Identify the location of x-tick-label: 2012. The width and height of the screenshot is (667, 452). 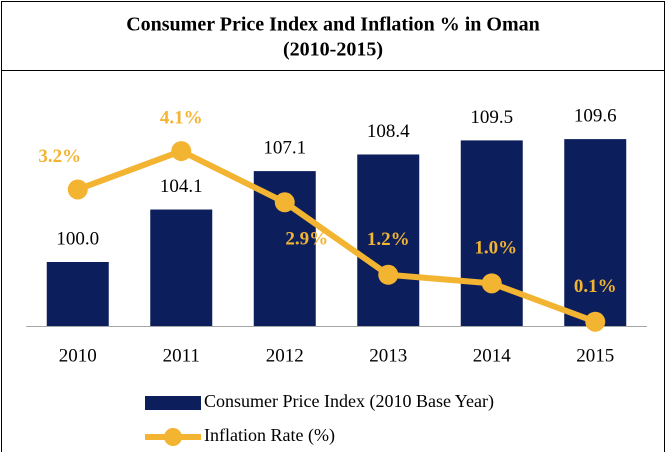
(285, 355).